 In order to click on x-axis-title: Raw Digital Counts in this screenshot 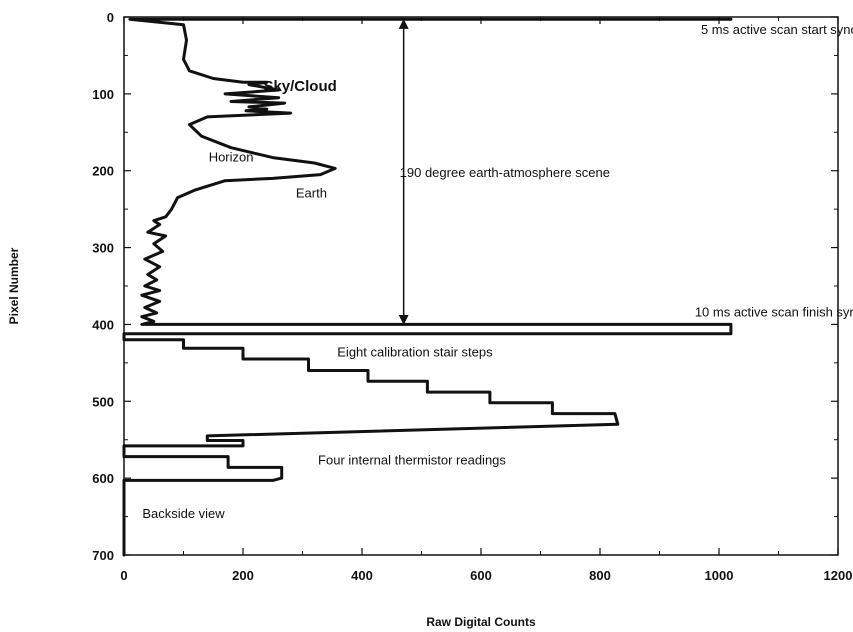, I will do `click(481, 622)`.